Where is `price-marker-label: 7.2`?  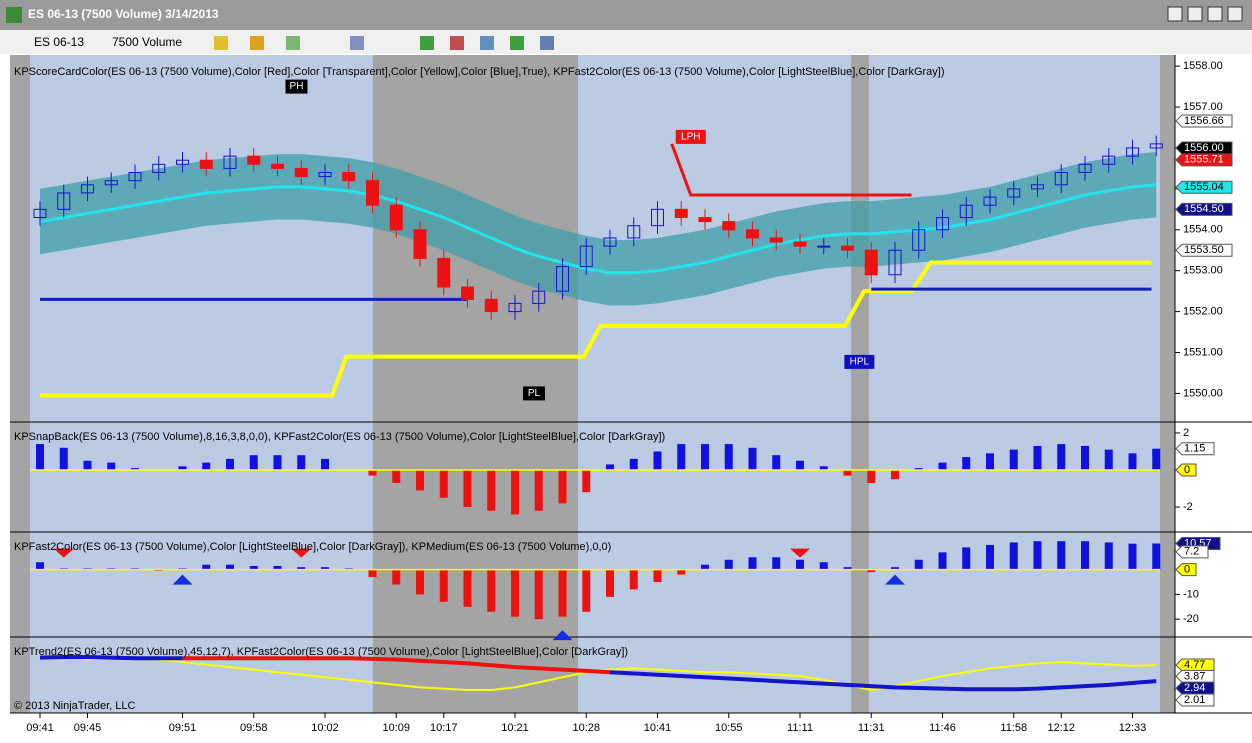 price-marker-label: 7.2 is located at coordinates (1191, 552).